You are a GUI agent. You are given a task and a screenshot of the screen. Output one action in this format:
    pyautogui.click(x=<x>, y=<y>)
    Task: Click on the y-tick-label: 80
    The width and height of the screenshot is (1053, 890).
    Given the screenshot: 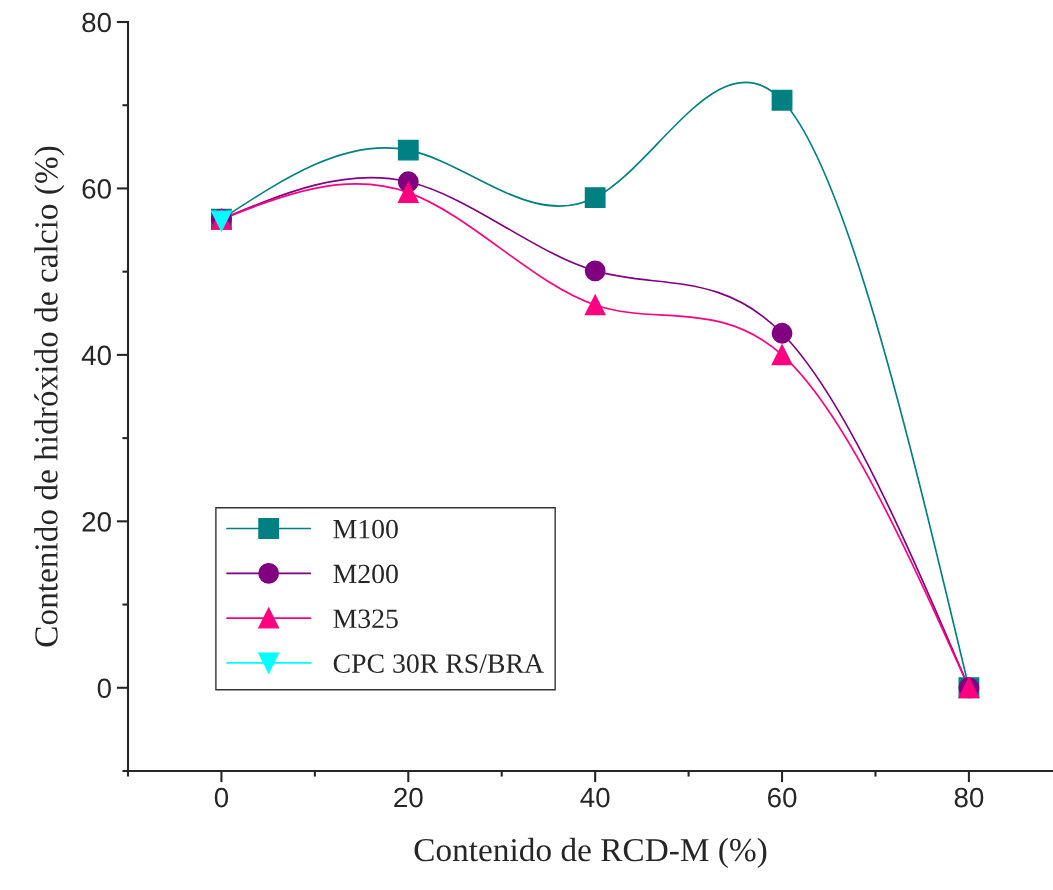 What is the action you would take?
    pyautogui.click(x=96, y=22)
    